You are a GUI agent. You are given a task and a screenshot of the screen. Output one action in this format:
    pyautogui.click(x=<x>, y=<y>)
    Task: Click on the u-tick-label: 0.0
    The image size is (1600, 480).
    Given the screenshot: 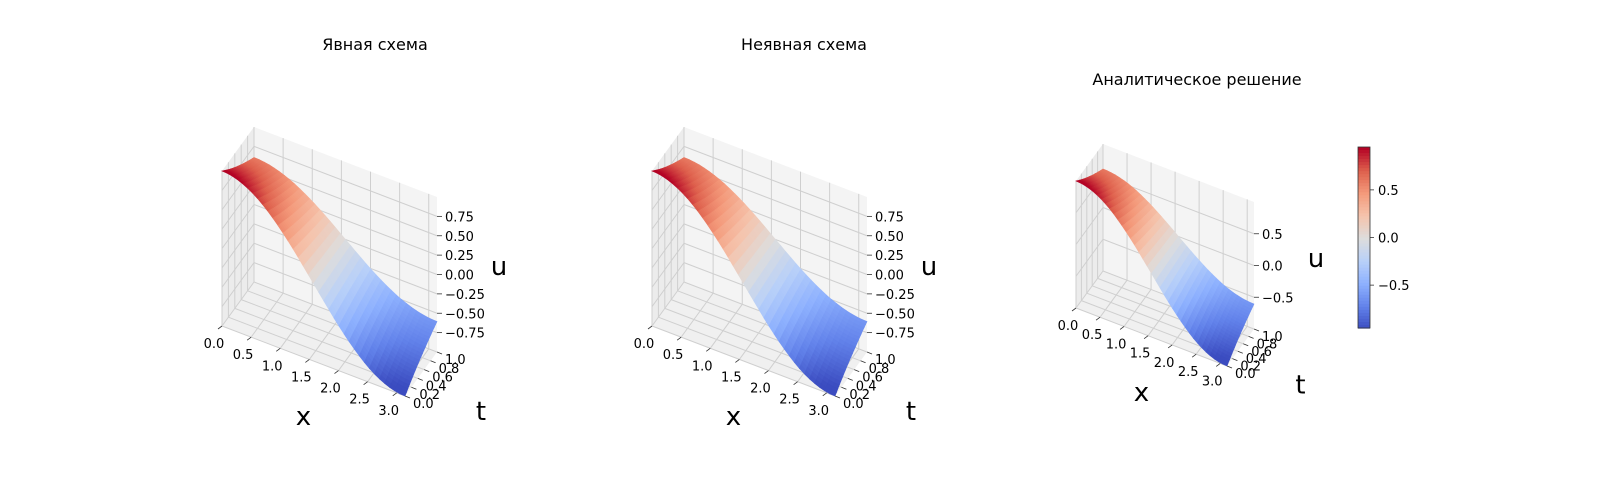 What is the action you would take?
    pyautogui.click(x=1272, y=267)
    